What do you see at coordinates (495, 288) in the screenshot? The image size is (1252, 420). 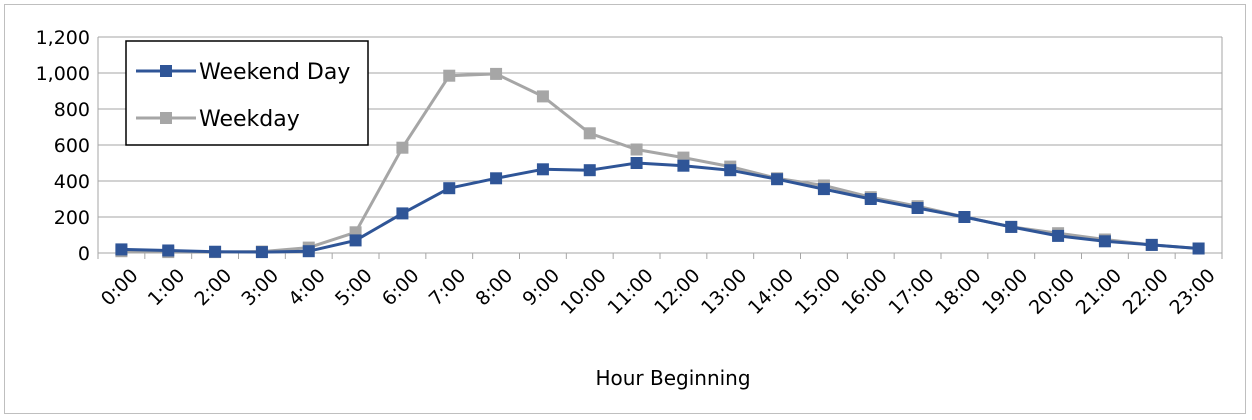 I see `x-tick-label: 8:00` at bounding box center [495, 288].